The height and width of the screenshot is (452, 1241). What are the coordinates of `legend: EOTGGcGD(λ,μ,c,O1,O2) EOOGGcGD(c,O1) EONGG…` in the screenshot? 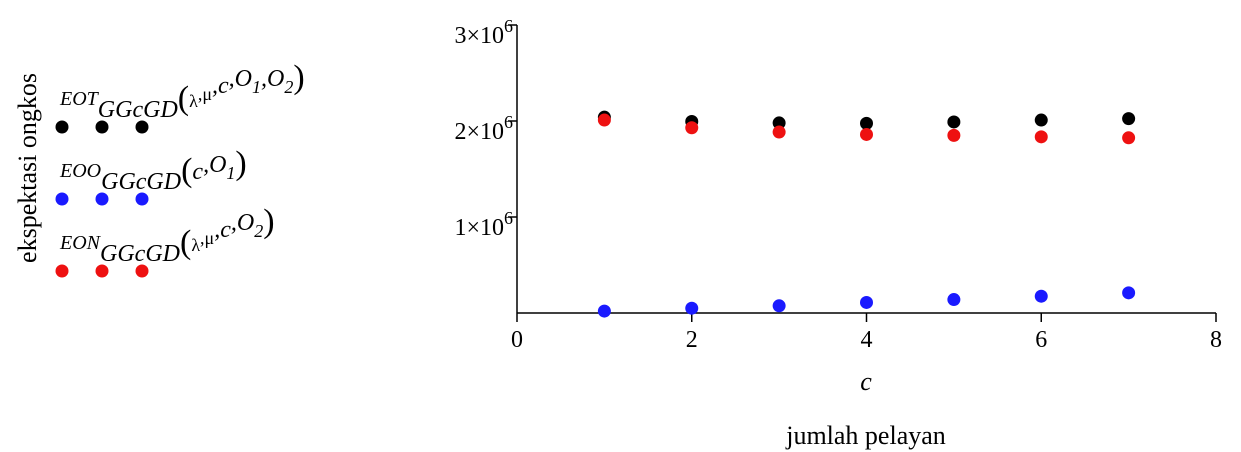 It's located at (180, 168).